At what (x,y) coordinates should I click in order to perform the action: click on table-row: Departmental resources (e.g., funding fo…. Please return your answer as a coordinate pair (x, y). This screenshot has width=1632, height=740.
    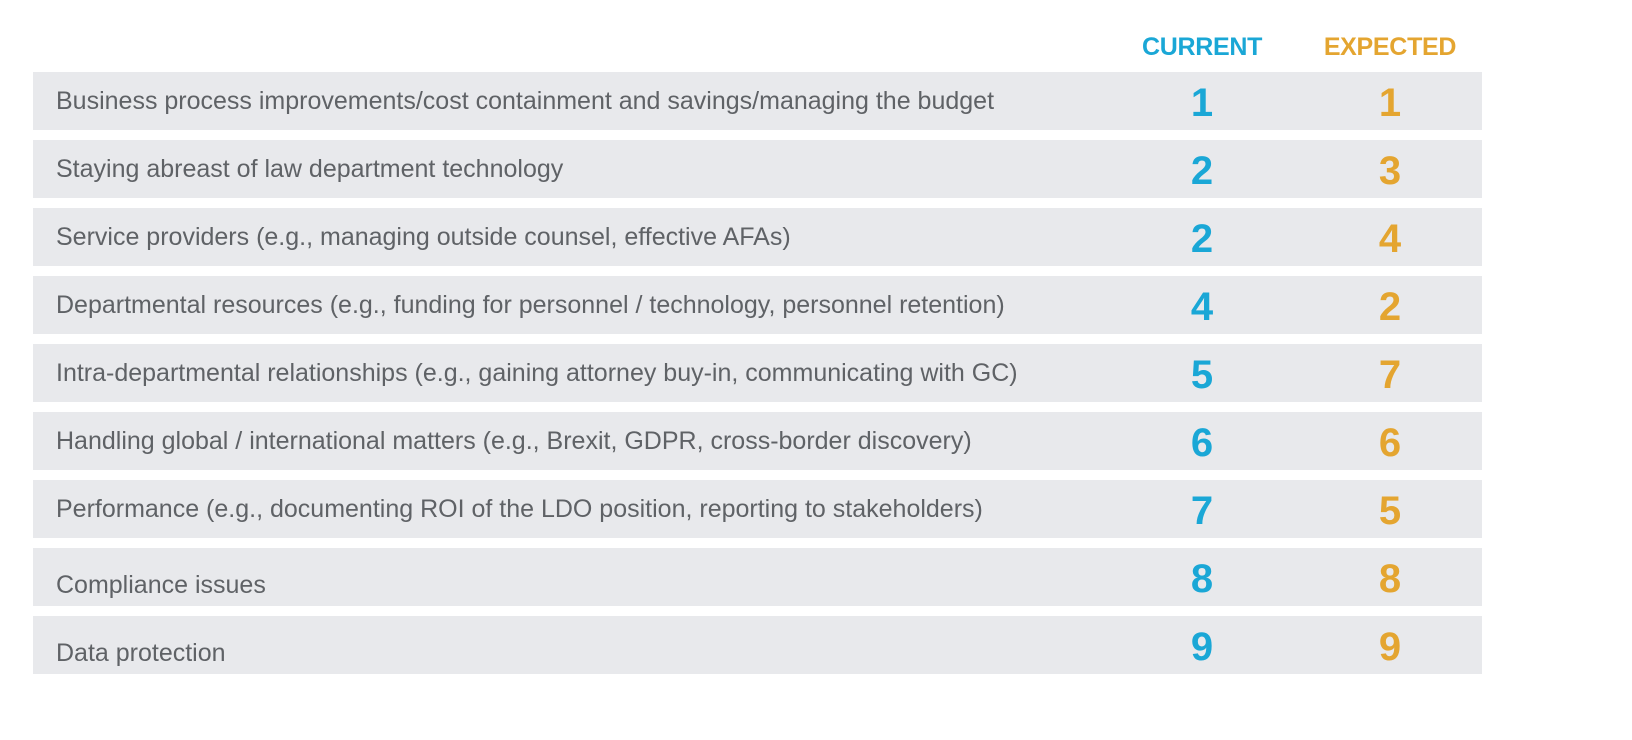
    Looking at the image, I should click on (757, 305).